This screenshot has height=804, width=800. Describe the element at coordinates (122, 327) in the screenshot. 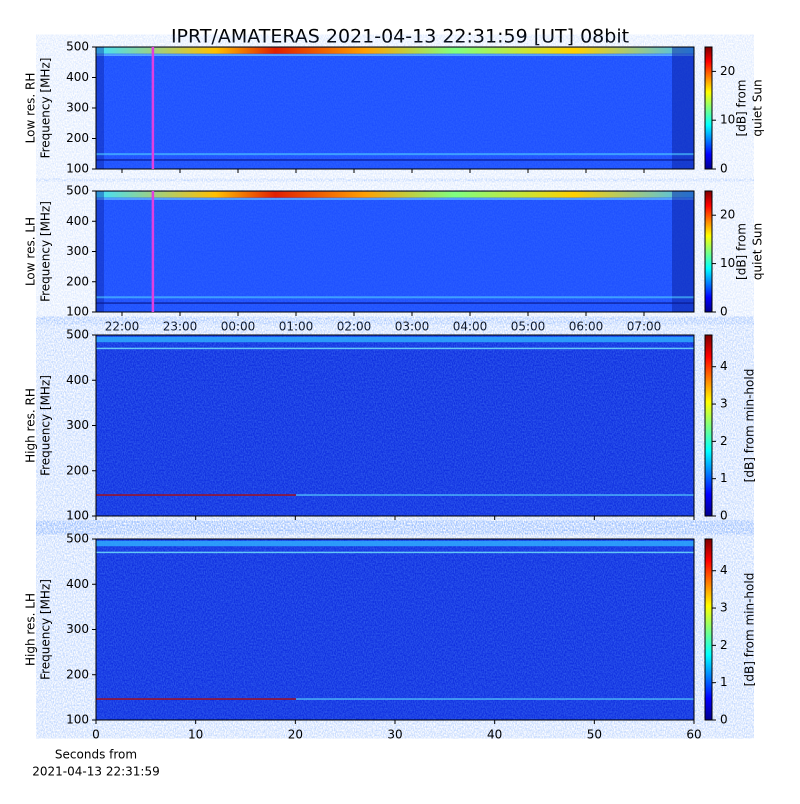

I see `x-tick-label: 22:00` at that location.